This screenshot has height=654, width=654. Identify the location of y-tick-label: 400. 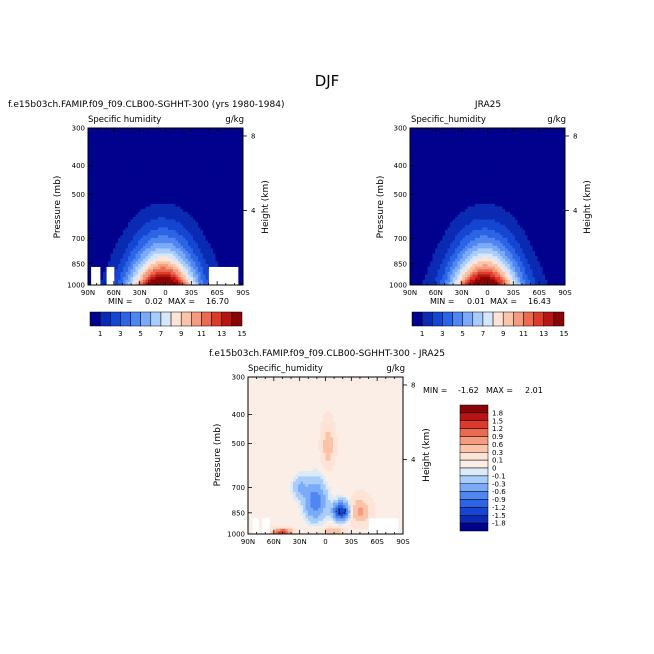
(78, 166).